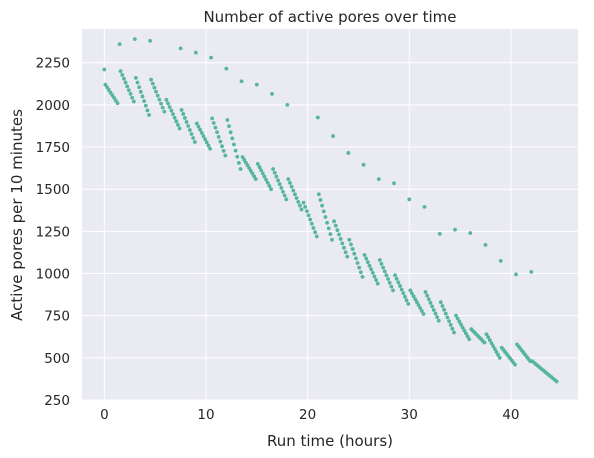  Describe the element at coordinates (53, 64) in the screenshot. I see `y-tick-label: 2250` at that location.